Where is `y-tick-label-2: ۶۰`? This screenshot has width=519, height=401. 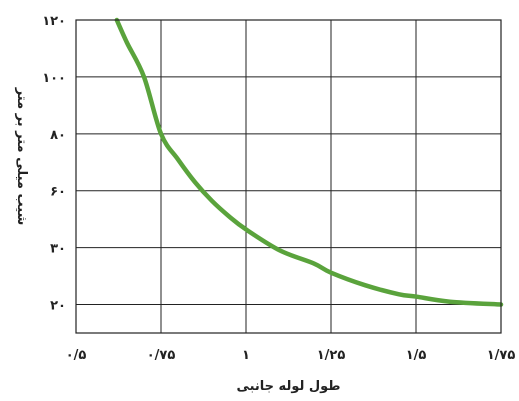 y-tick-label-2: ۶۰ is located at coordinates (58, 192).